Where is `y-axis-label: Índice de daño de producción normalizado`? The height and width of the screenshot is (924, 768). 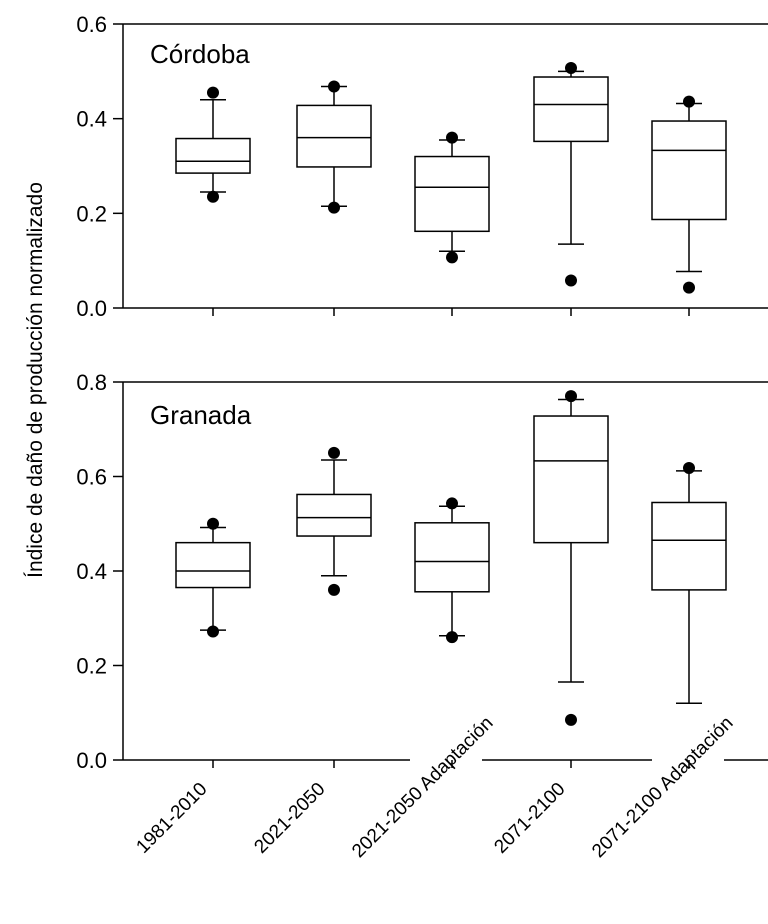
y-axis-label: Índice de daño de producción normalizado is located at coordinates (35, 380).